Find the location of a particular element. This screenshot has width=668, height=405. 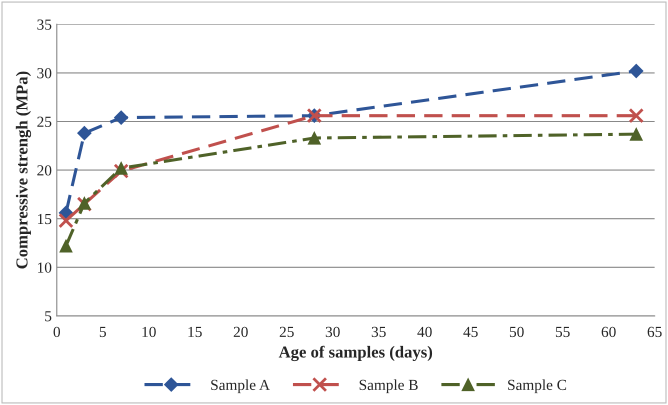

y-tick-label: 15 is located at coordinates (45, 219).